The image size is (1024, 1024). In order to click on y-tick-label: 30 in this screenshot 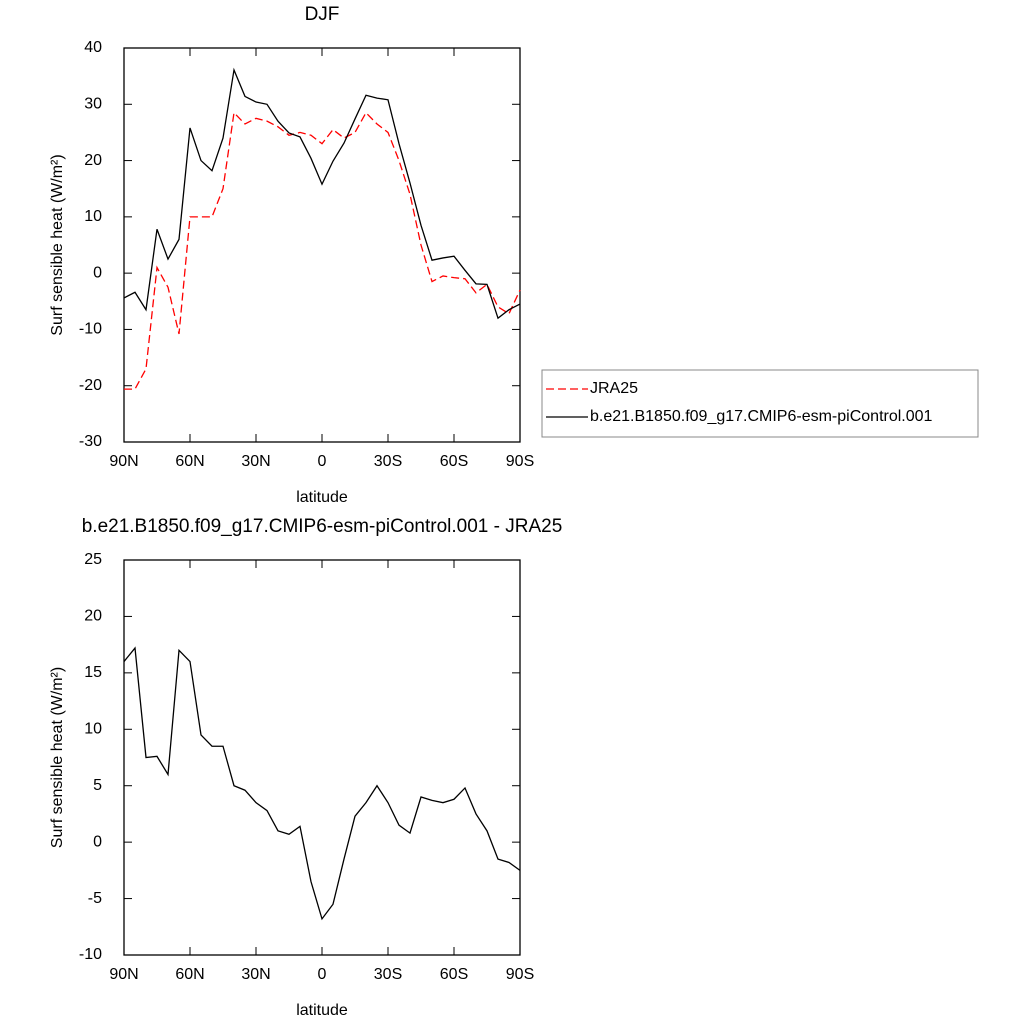, I will do `click(93, 104)`.